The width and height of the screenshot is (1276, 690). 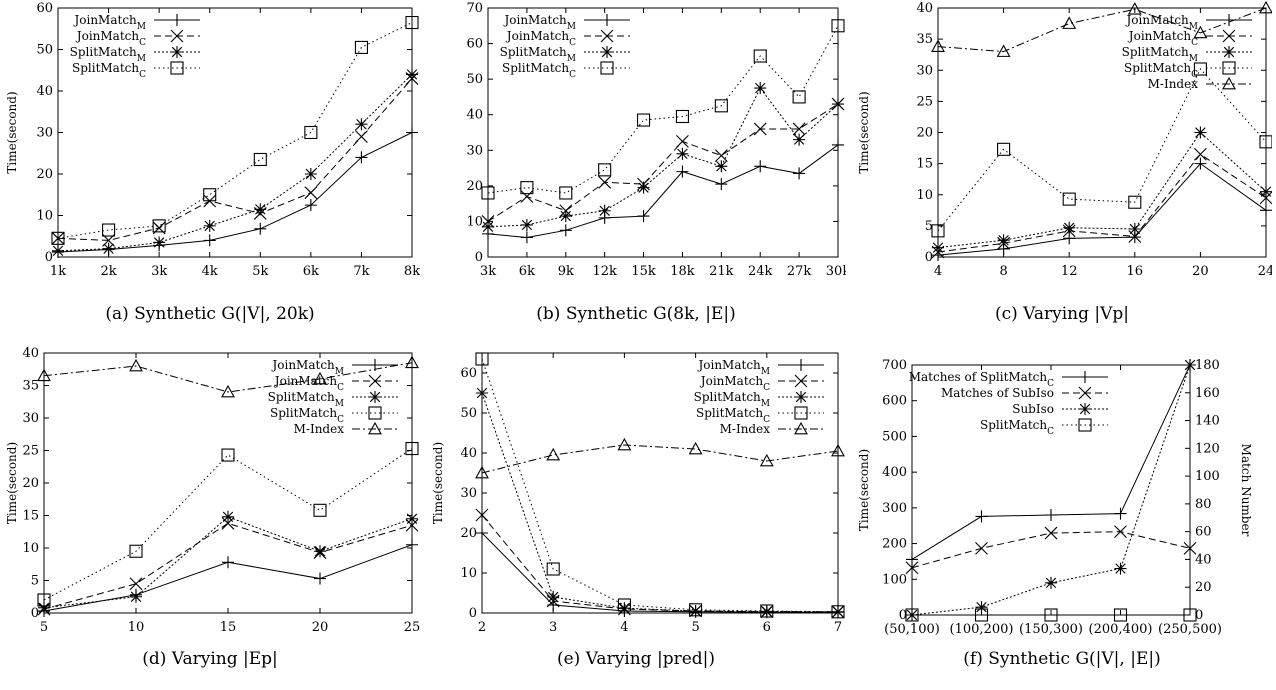 I want to click on y-tick-label: 35, so click(x=924, y=39).